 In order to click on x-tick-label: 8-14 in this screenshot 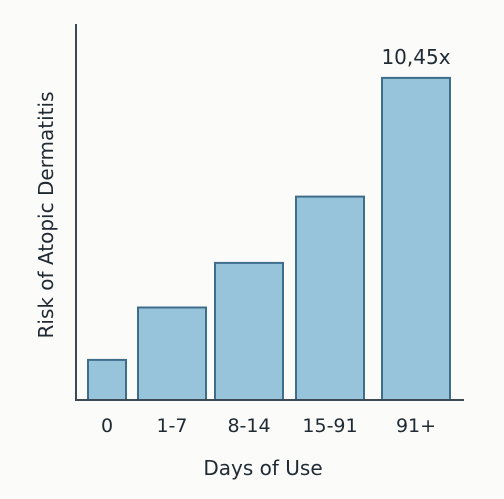, I will do `click(248, 426)`.